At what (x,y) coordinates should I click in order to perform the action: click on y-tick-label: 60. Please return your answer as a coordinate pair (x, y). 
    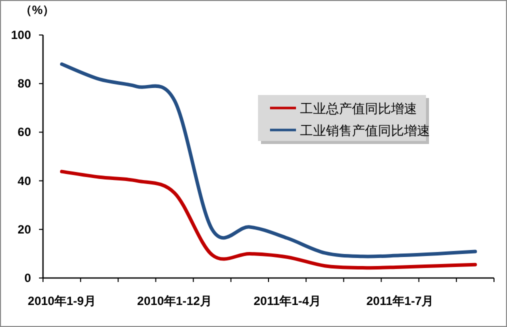
    Looking at the image, I should click on (25, 132).